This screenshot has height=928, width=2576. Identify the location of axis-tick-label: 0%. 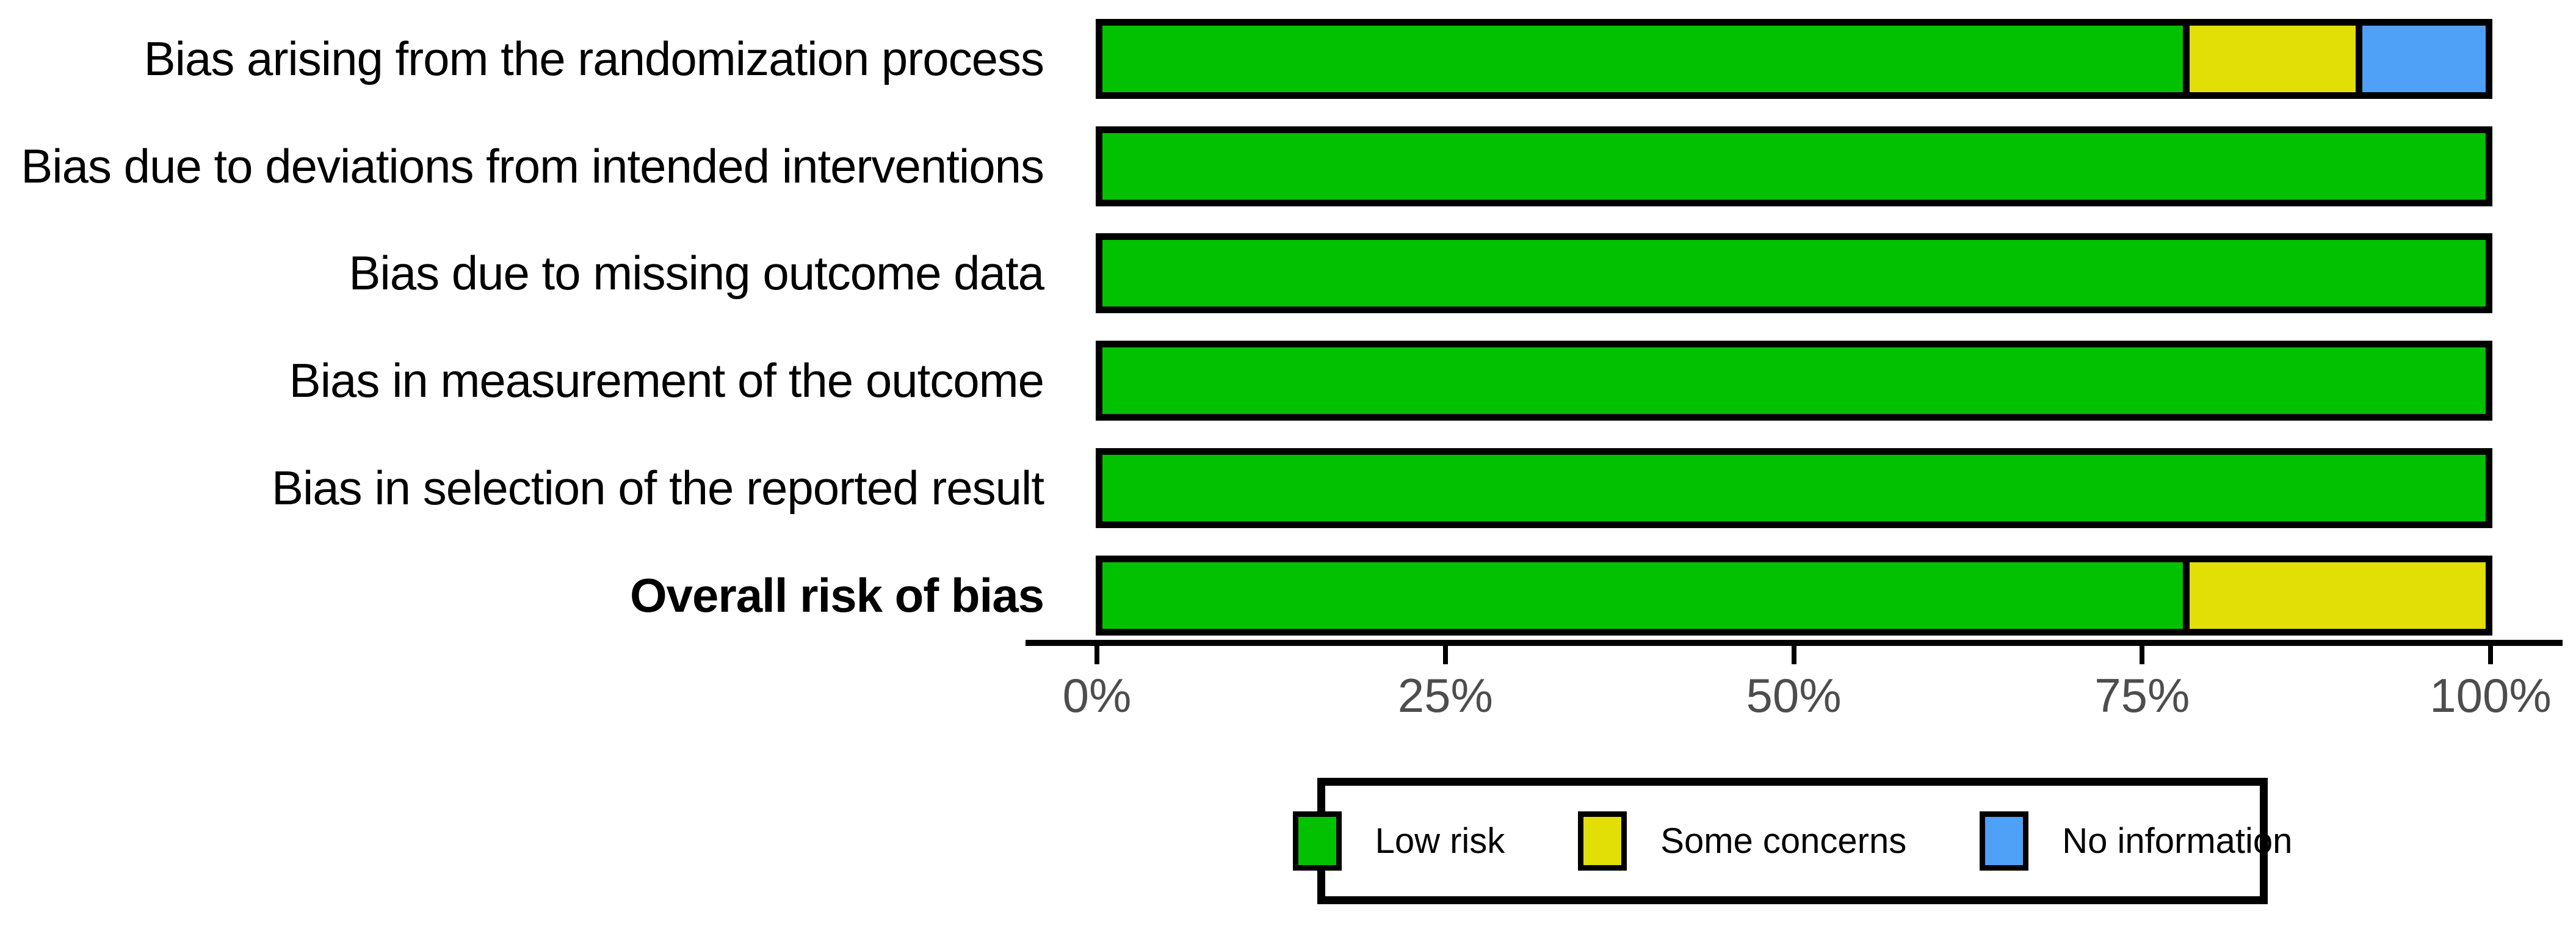
(1097, 695).